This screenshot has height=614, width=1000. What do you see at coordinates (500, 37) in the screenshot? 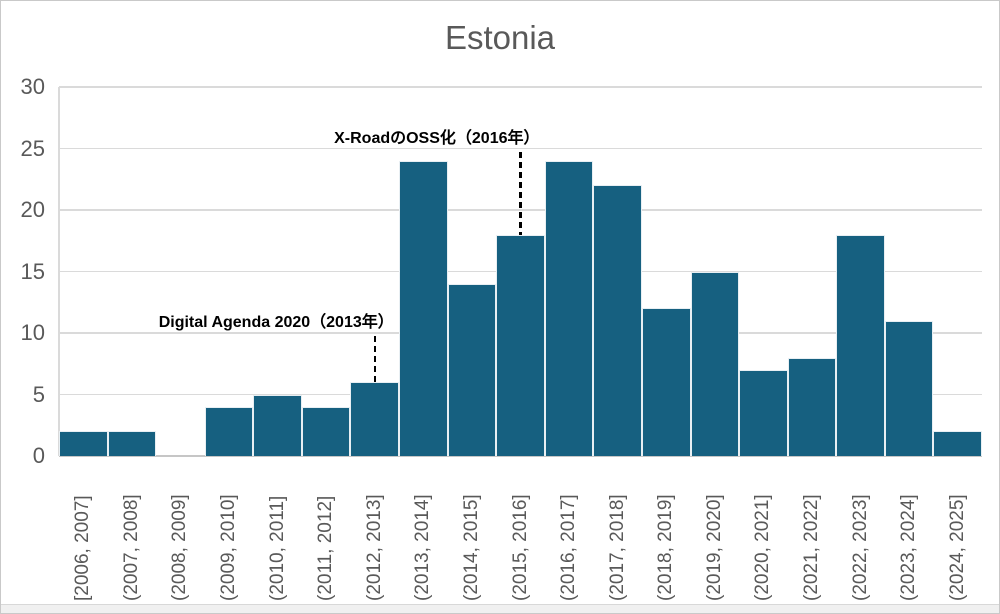
I see `chart-title: Estonia` at bounding box center [500, 37].